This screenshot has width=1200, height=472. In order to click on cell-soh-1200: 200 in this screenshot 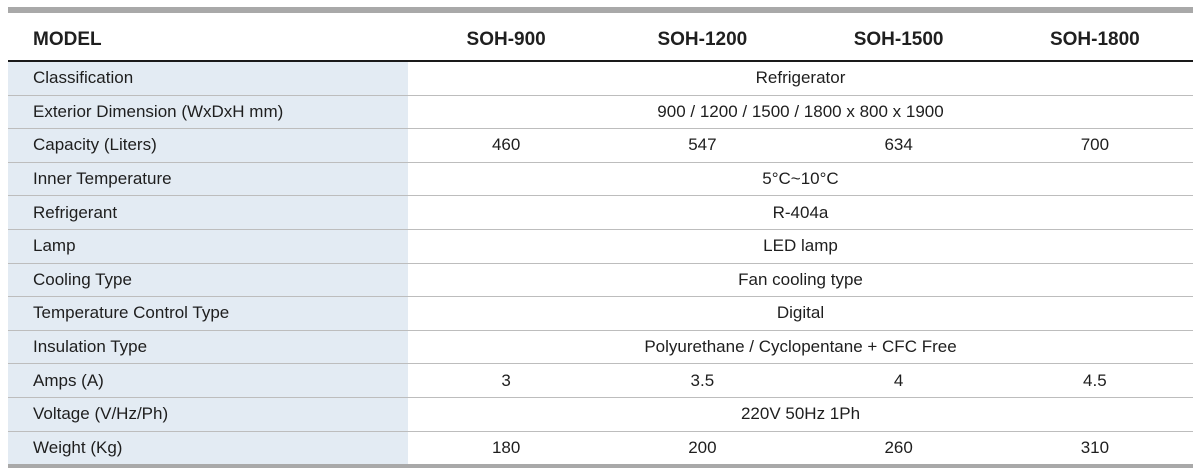, I will do `click(702, 447)`.